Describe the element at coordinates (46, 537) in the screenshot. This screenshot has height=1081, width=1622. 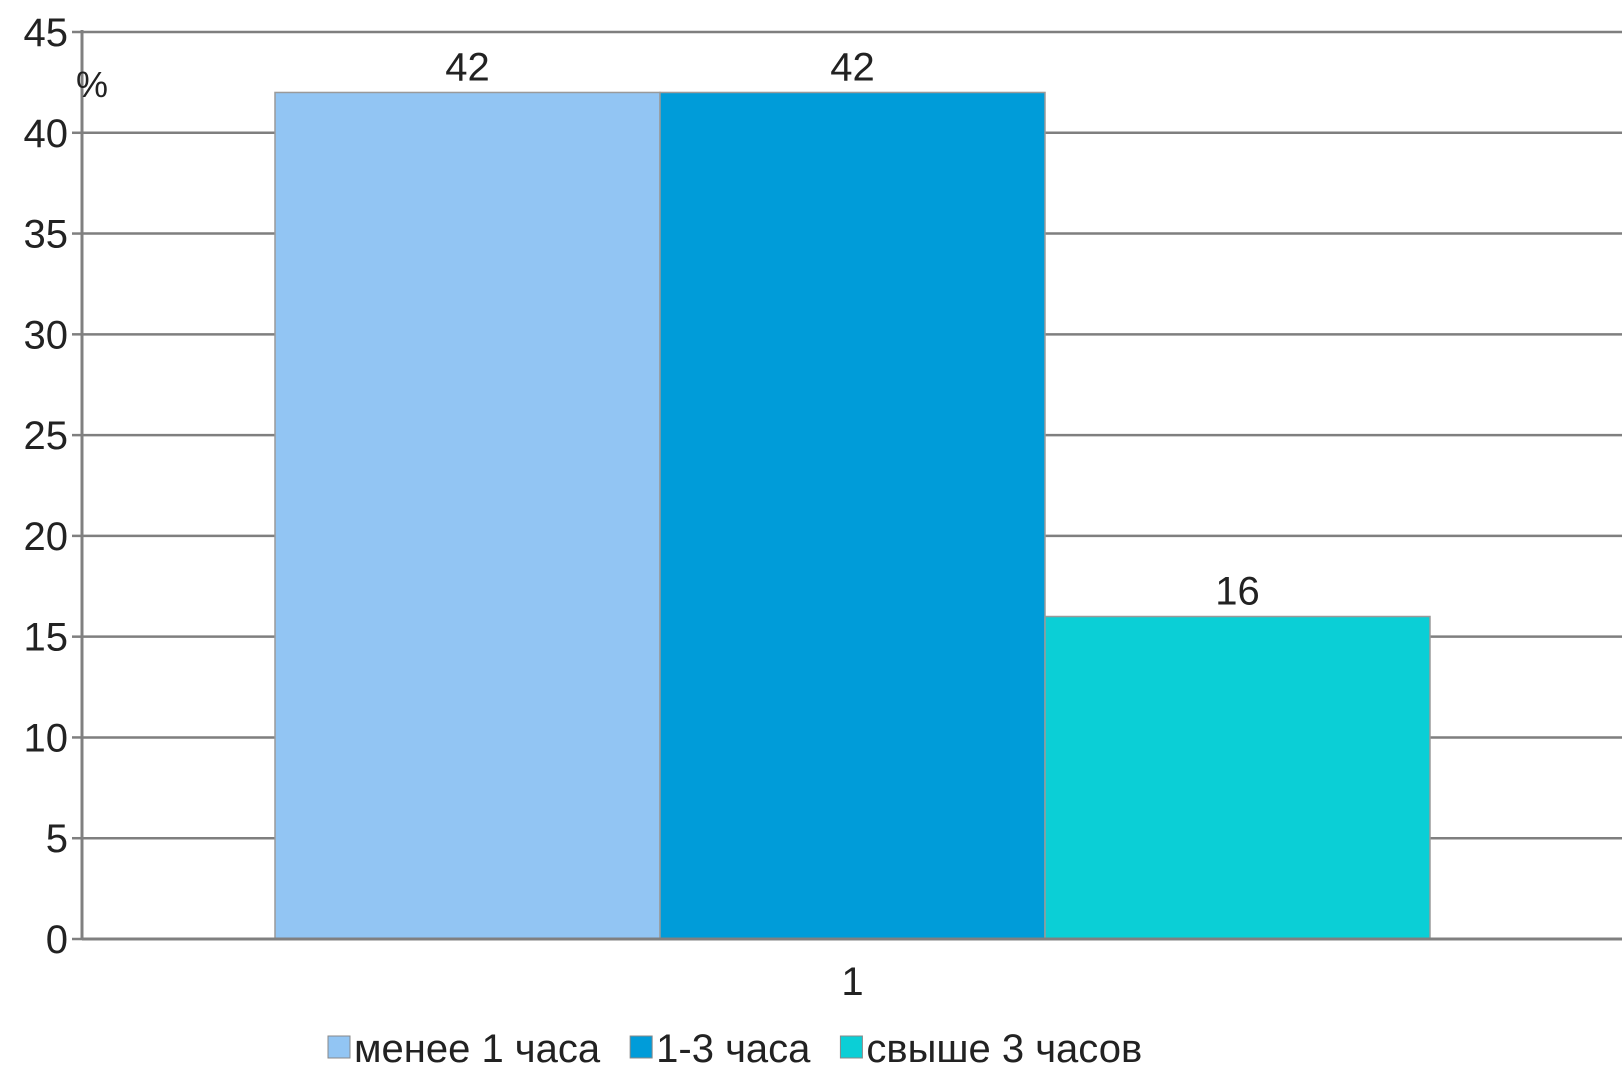
I see `y-tick-label: 20` at that location.